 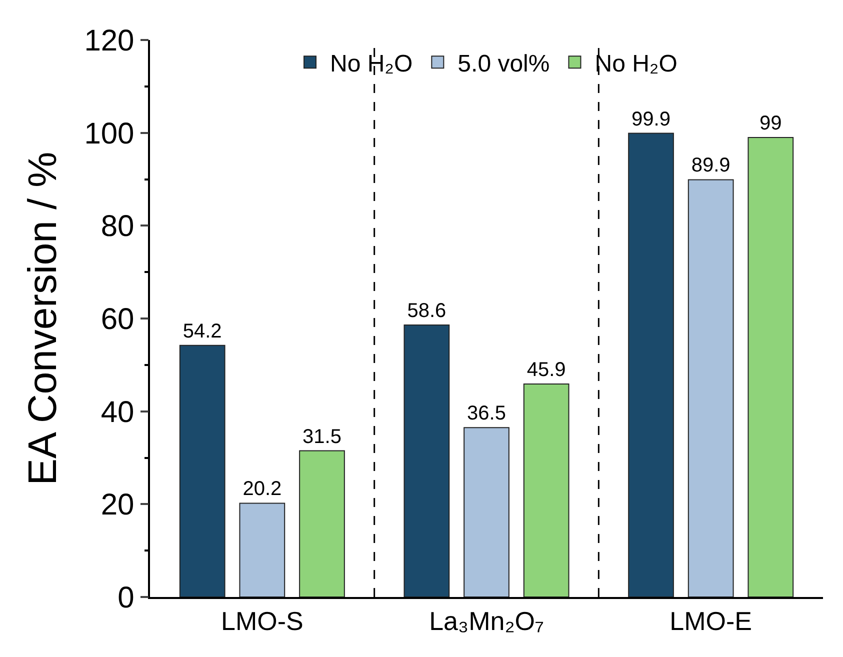 I want to click on data-label: 89.9, so click(x=710, y=165).